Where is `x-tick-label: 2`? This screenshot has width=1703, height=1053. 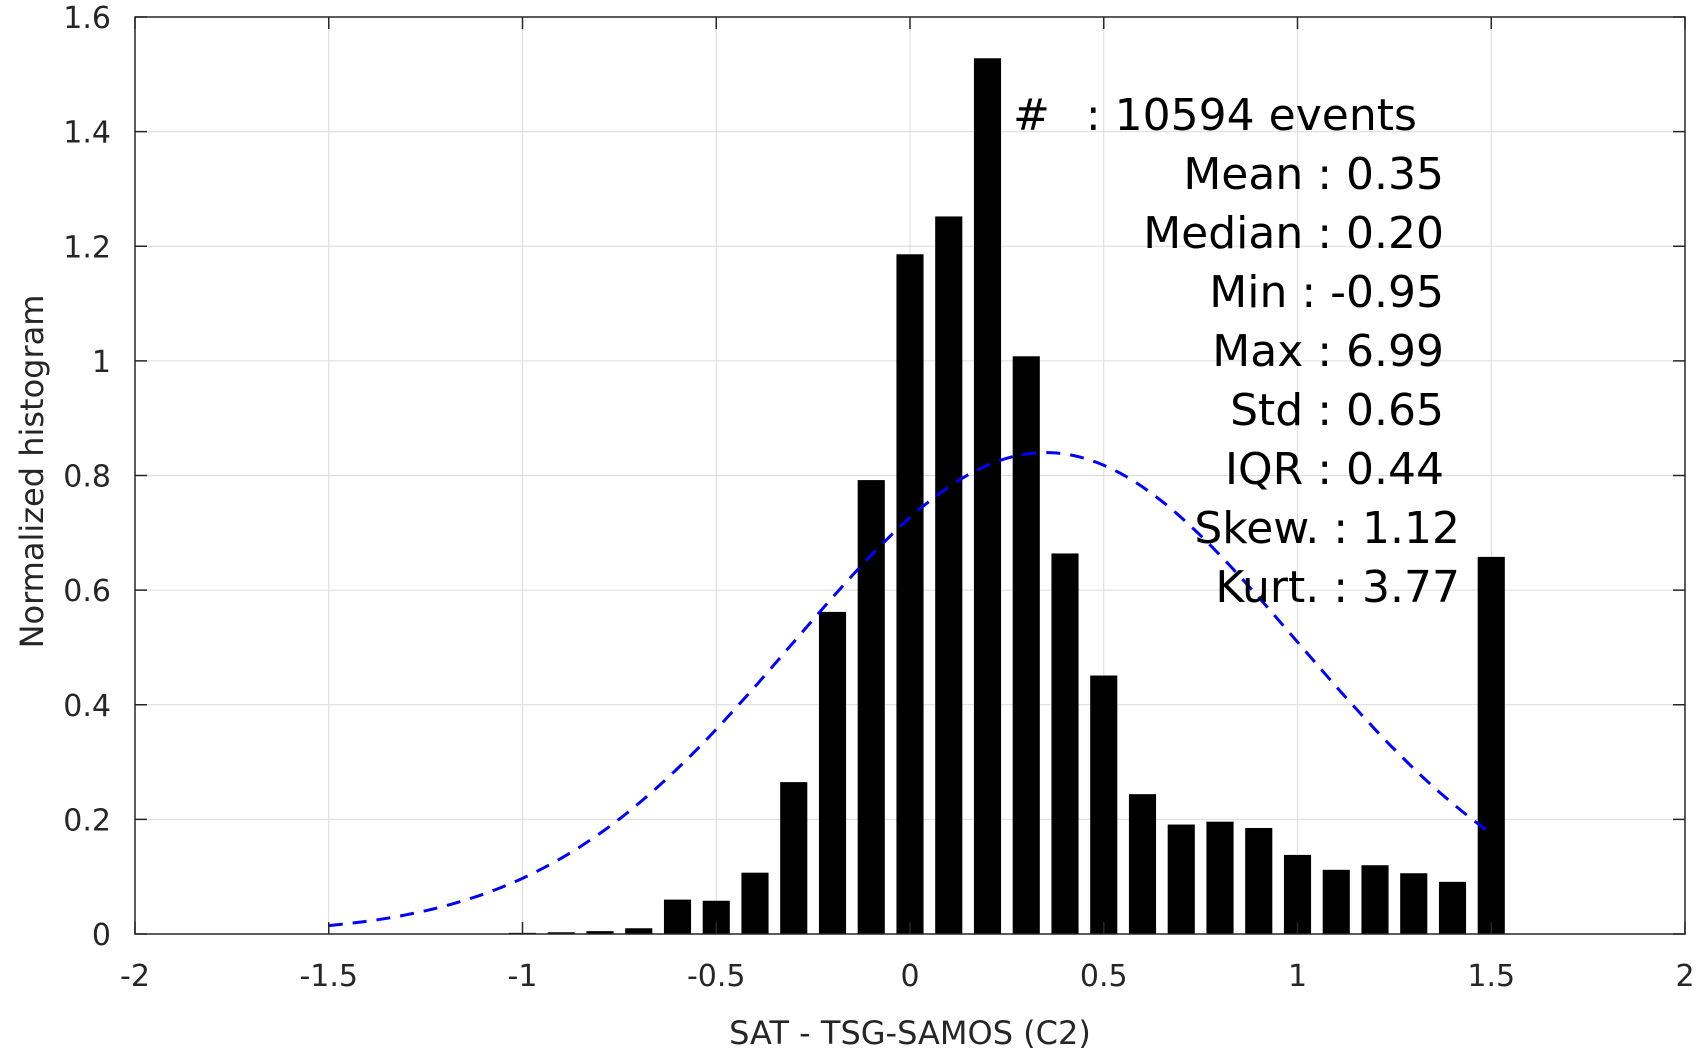
x-tick-label: 2 is located at coordinates (1684, 976).